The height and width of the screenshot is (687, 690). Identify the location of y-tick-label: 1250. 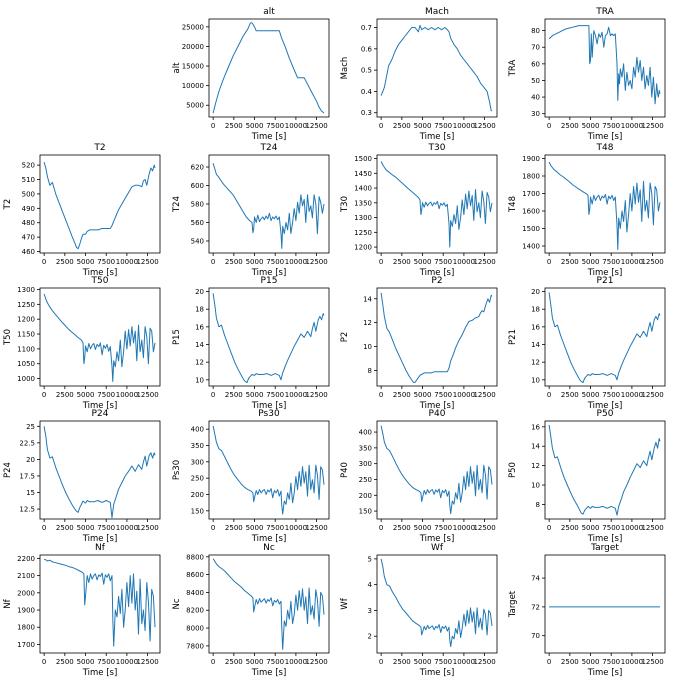
(363, 233).